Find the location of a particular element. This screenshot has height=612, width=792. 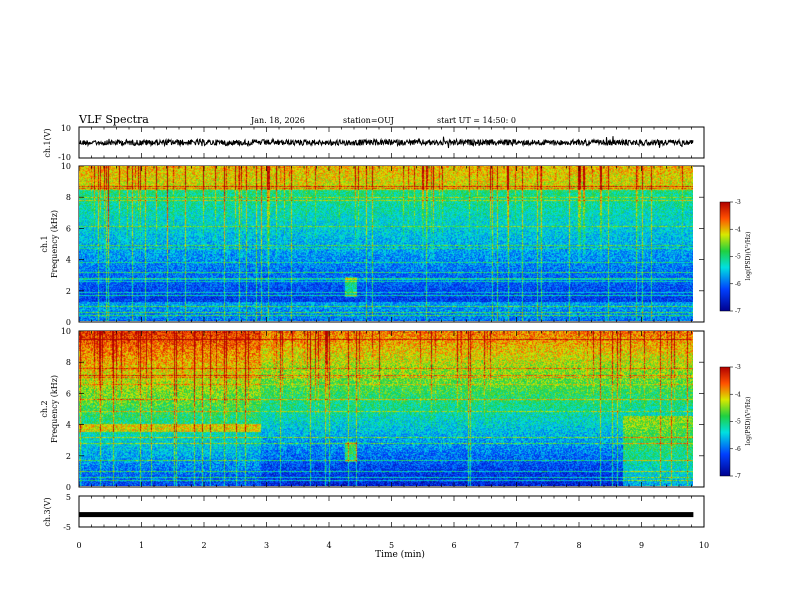

waveform-ch1-trace is located at coordinates (386, 142).